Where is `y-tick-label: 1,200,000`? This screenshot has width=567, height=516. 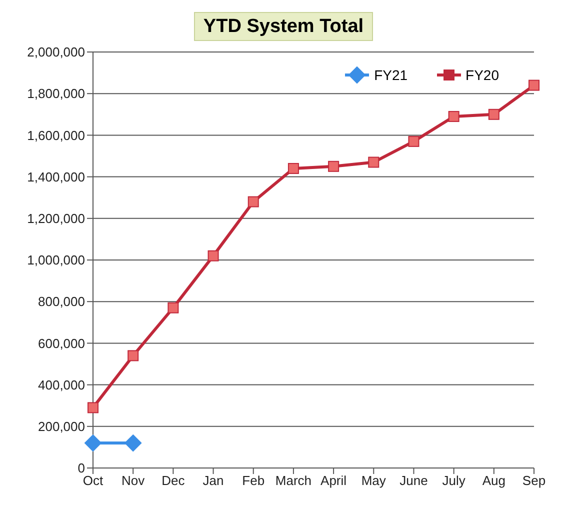
y-tick-label: 1,200,000 is located at coordinates (56, 218).